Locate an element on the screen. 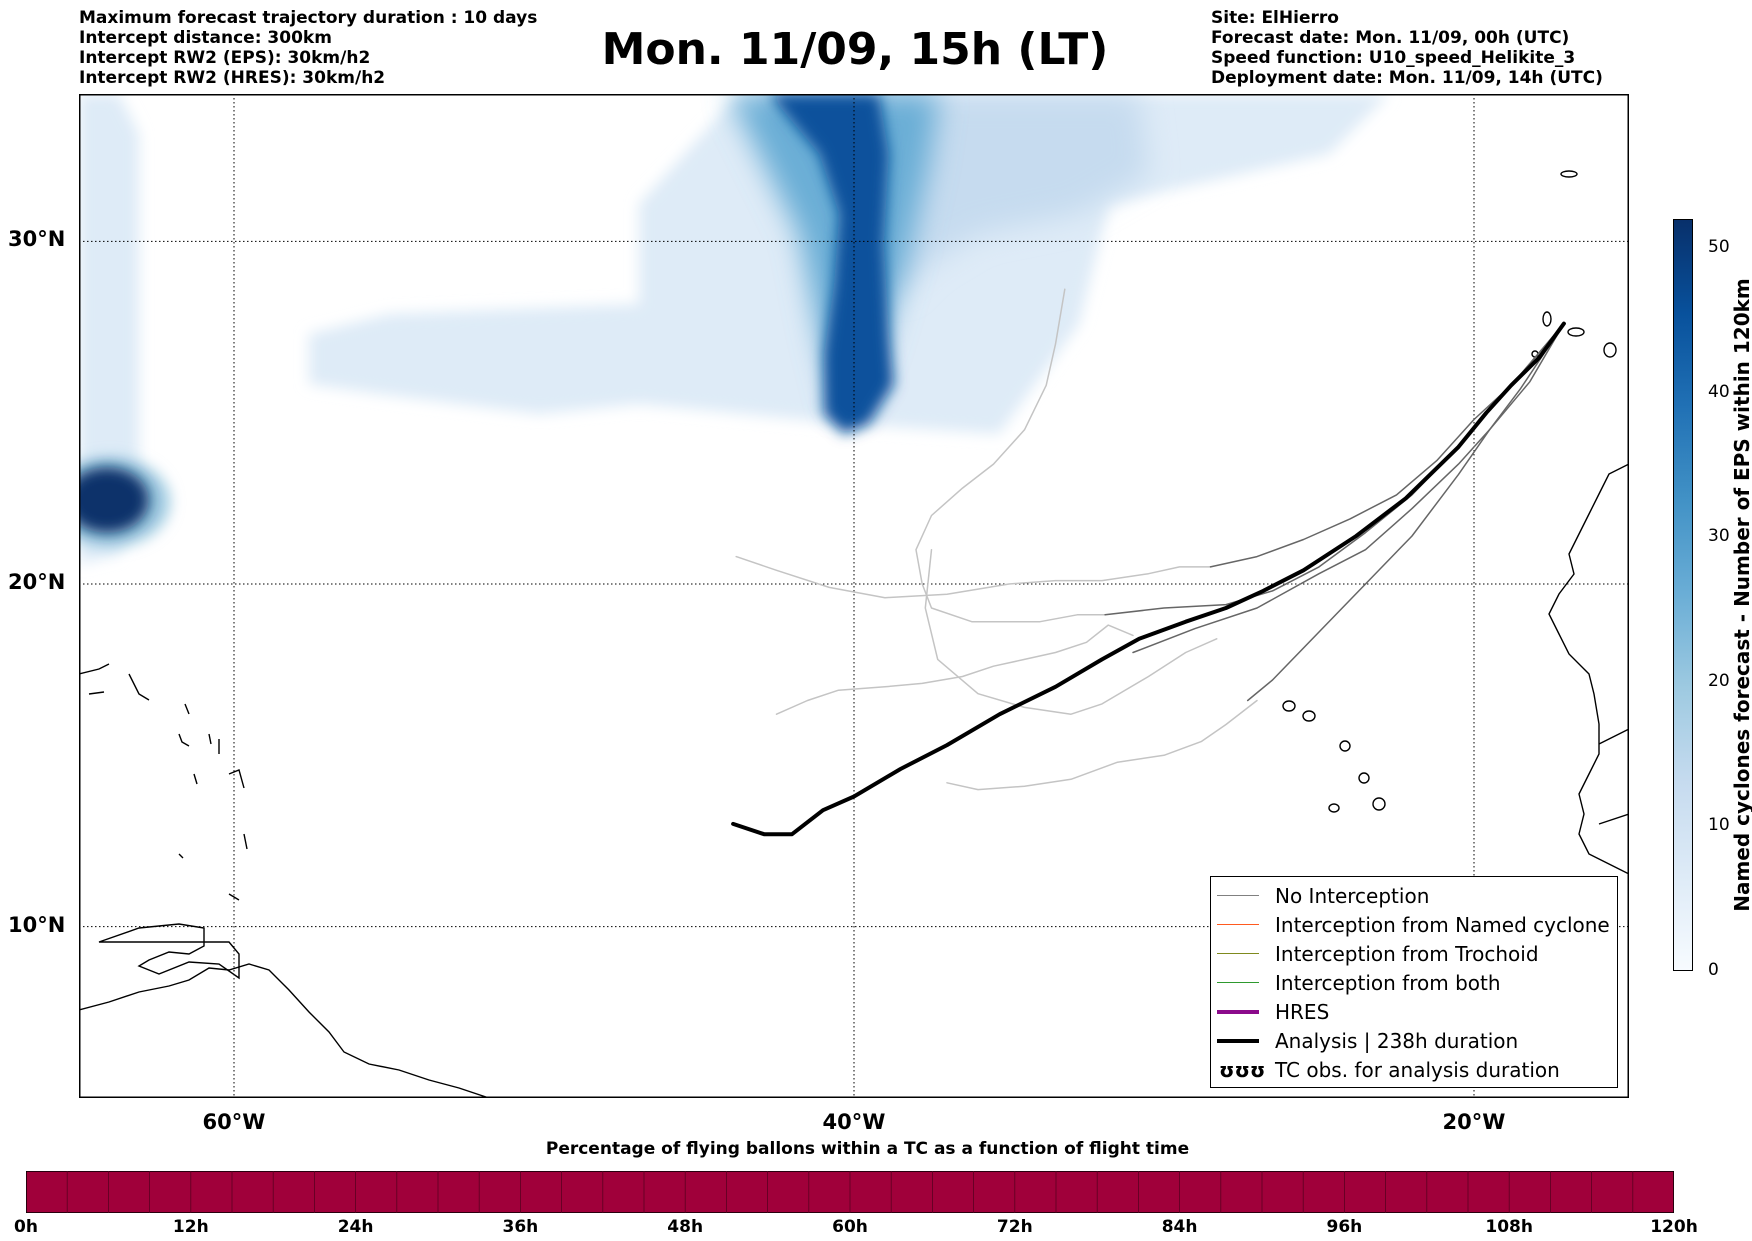 The image size is (1752, 1241). legend-label: Interception from both is located at coordinates (1388, 983).